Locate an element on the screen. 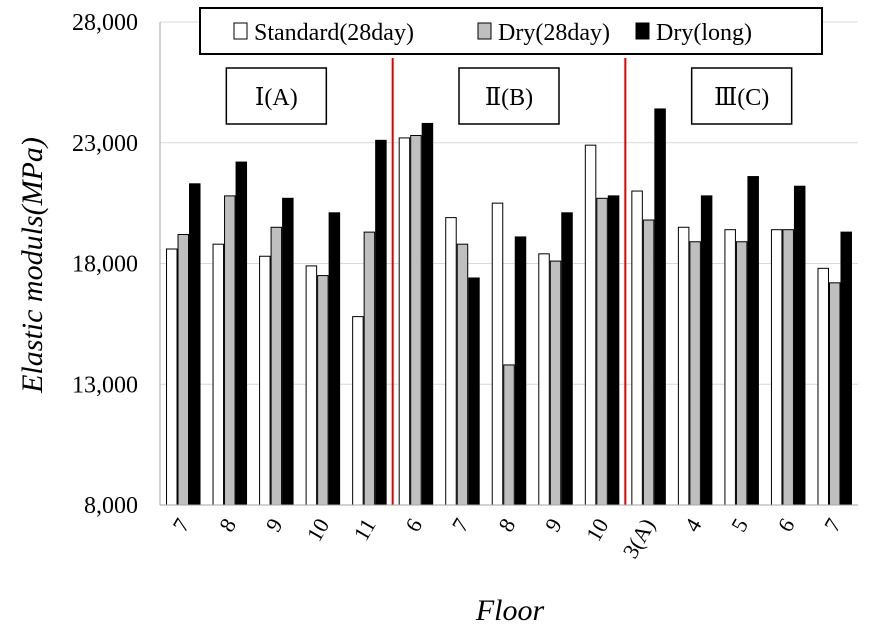 The width and height of the screenshot is (874, 632). y-axis-title: Elastic moduls(MPa) is located at coordinates (32, 265).